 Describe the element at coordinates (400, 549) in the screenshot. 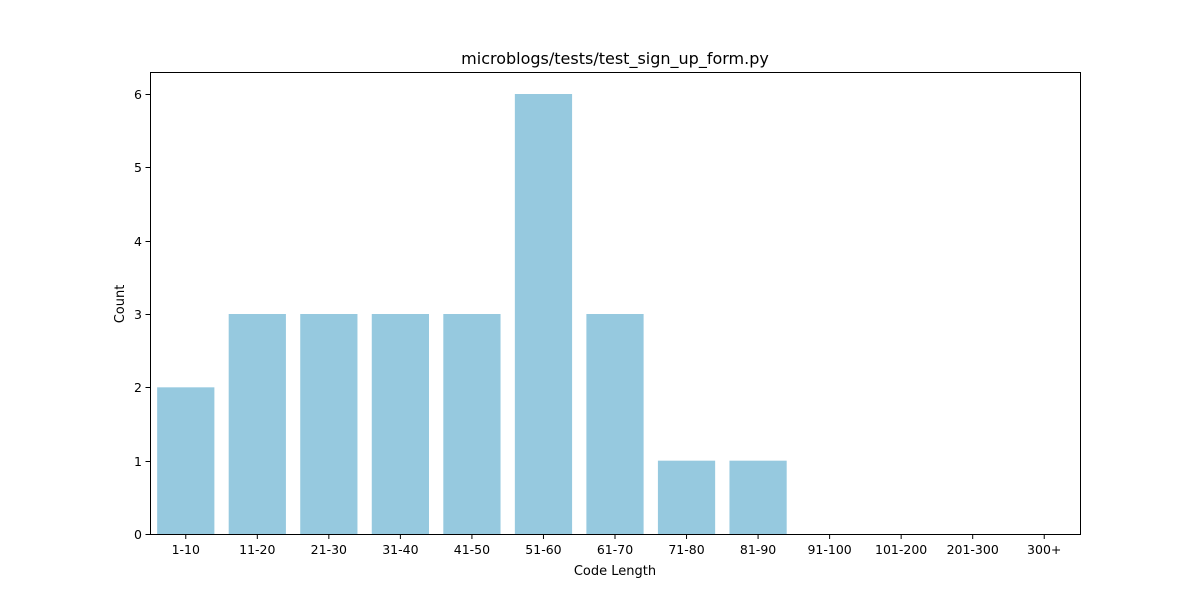

I see `x-tick-label-31-40: 31-40` at that location.